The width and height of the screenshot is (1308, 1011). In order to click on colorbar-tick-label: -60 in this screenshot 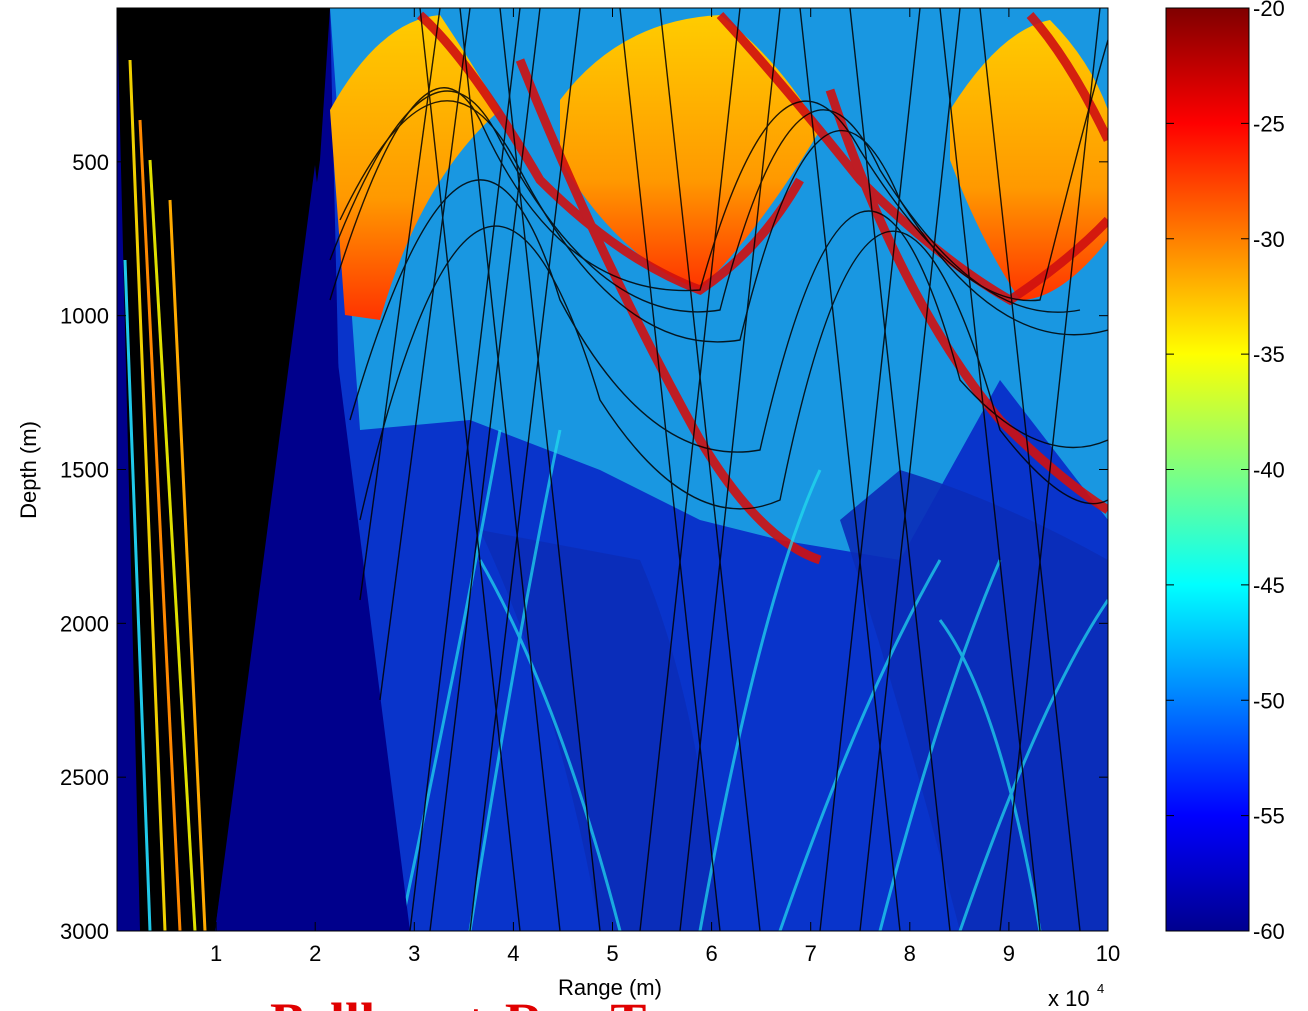, I will do `click(1269, 931)`.